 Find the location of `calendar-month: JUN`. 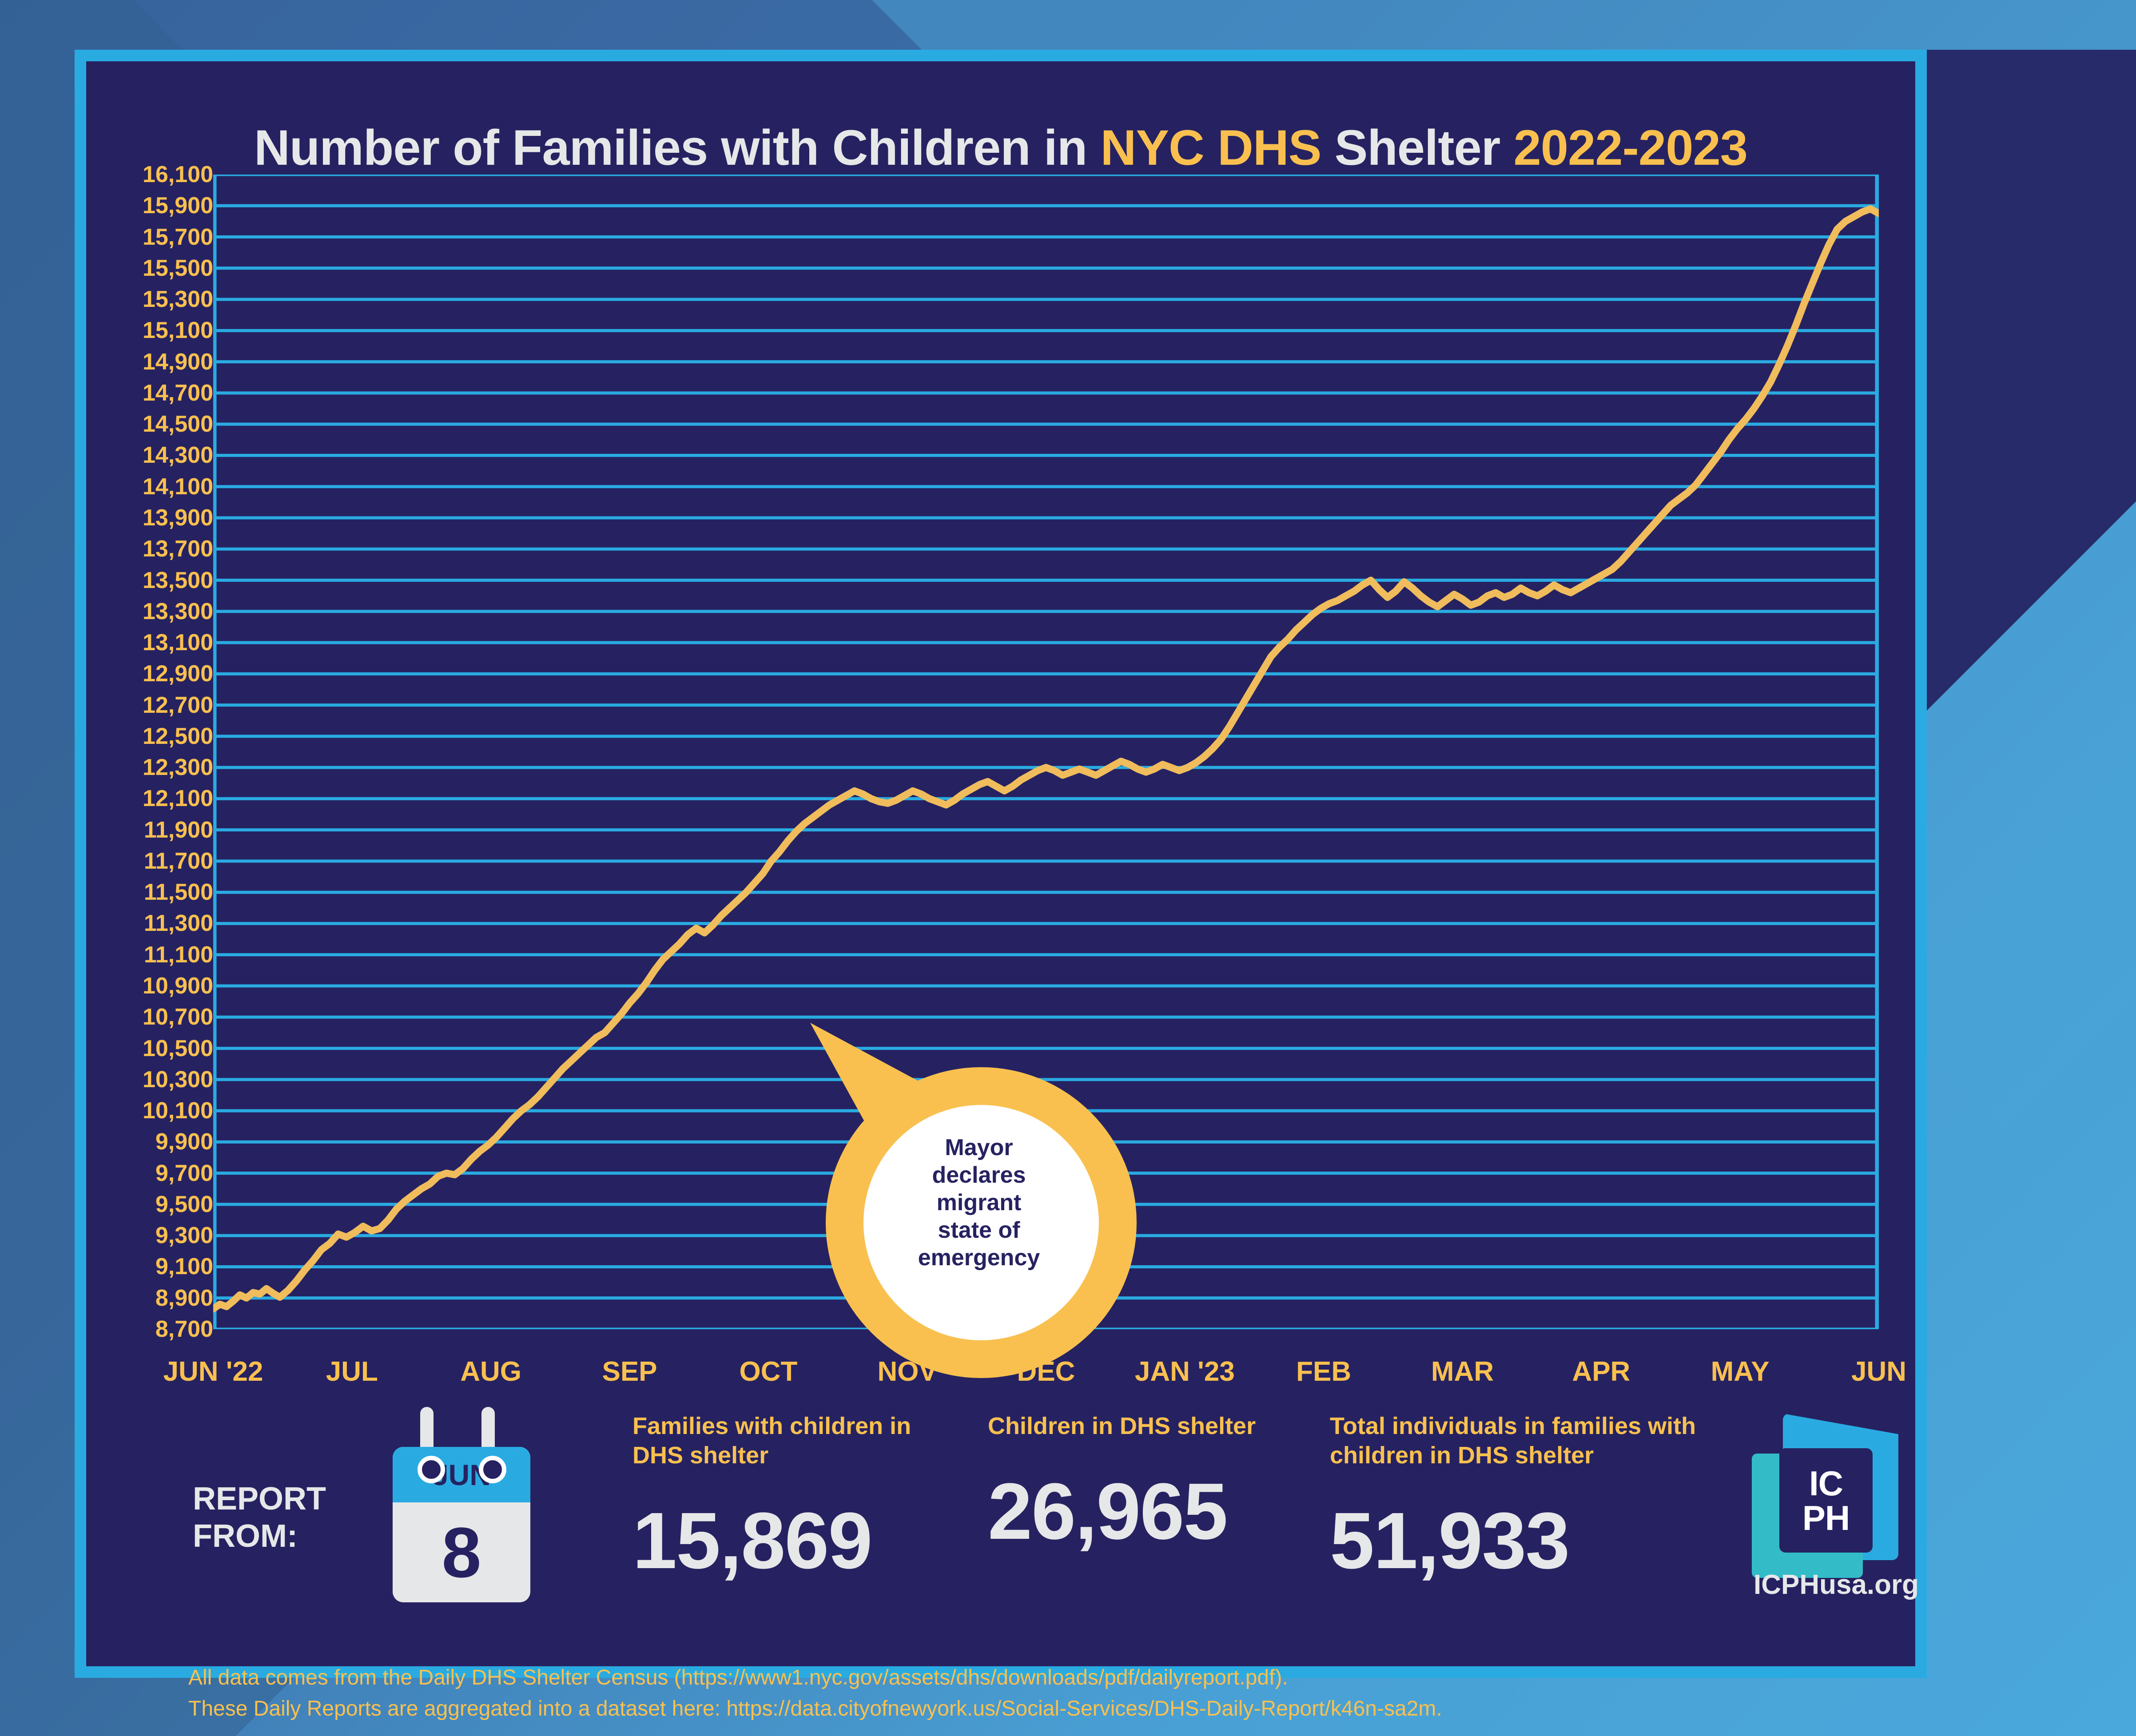

calendar-month: JUN is located at coordinates (461, 1474).